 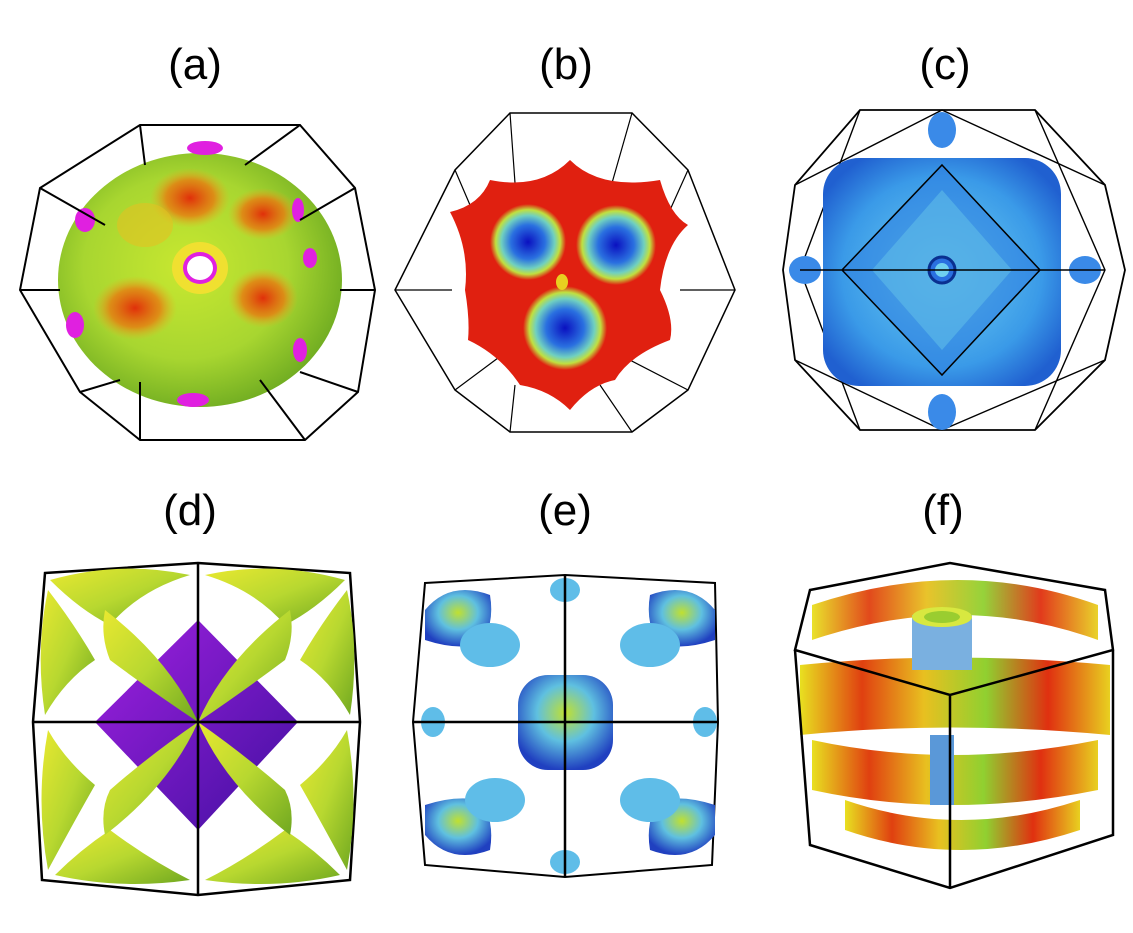 I want to click on panel-label-a: (a), so click(x=195, y=64).